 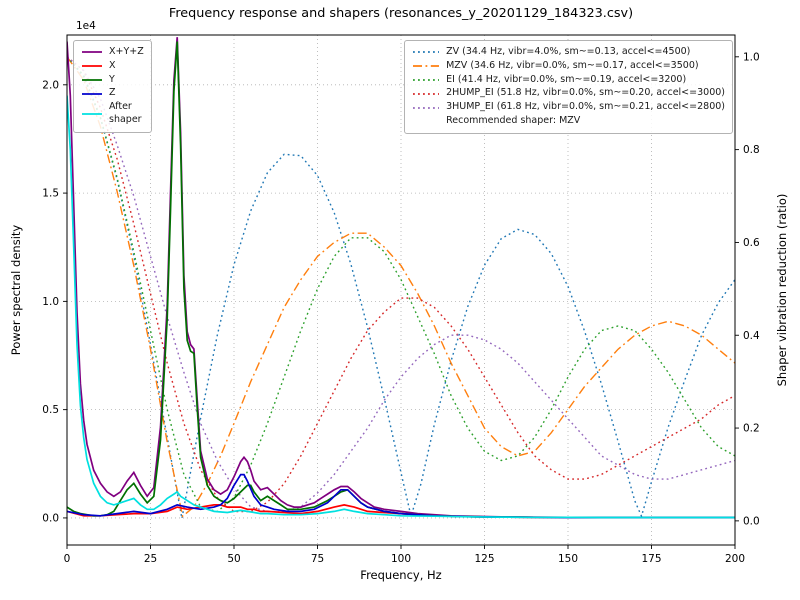 What do you see at coordinates (426, 107) in the screenshot?
I see `legend-swatch-3HUMP_EI` at bounding box center [426, 107].